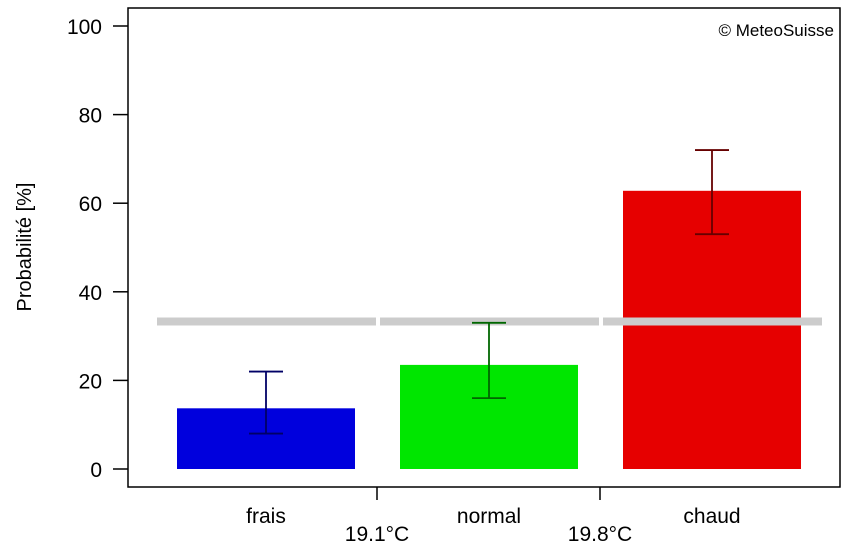 This screenshot has width=844, height=546. I want to click on error-bar-normal, so click(489, 360).